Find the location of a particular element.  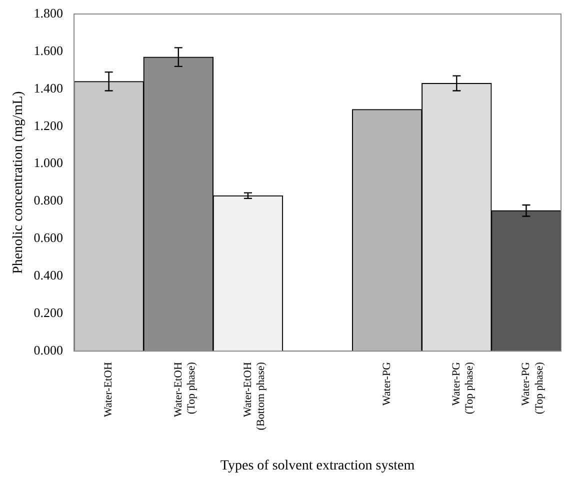

x-tick-label: Water-EtOH is located at coordinates (108, 390).